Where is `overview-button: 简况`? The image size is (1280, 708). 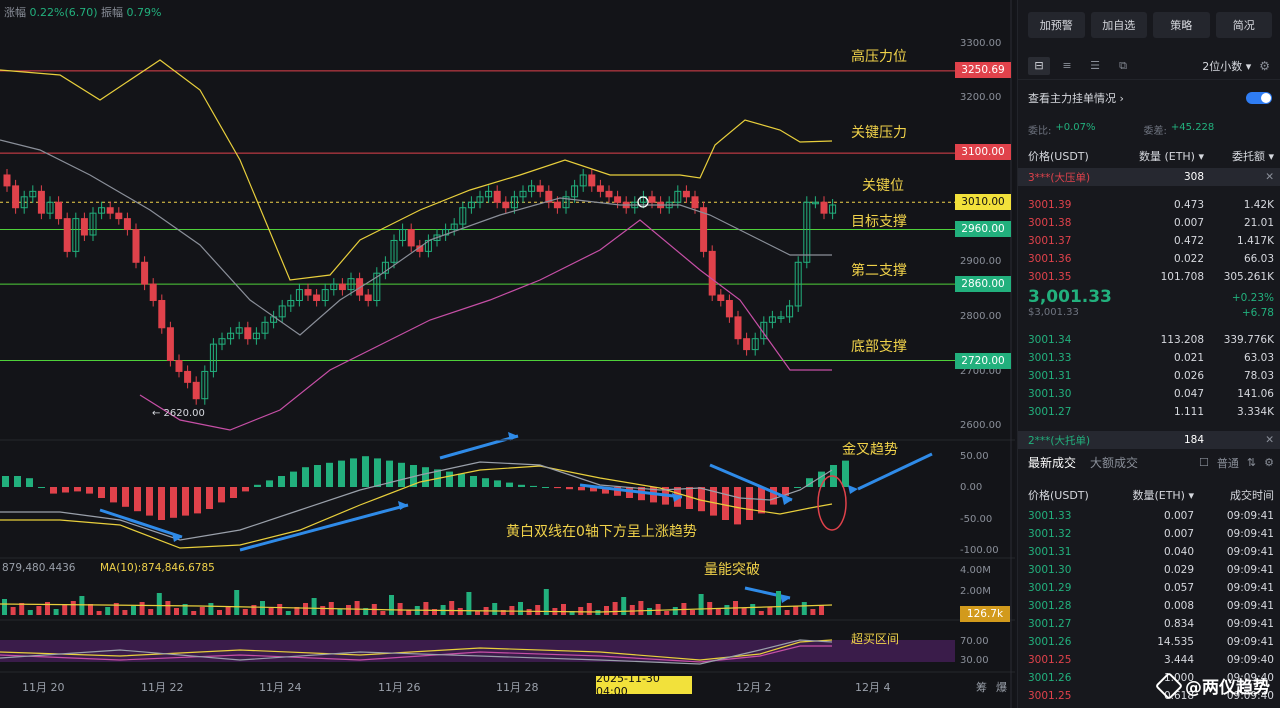 overview-button: 简况 is located at coordinates (1243, 25).